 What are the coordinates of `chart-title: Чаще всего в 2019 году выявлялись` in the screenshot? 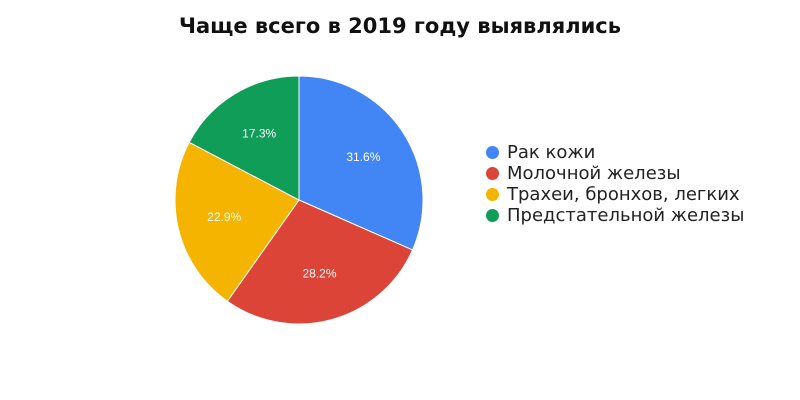 It's located at (400, 26).